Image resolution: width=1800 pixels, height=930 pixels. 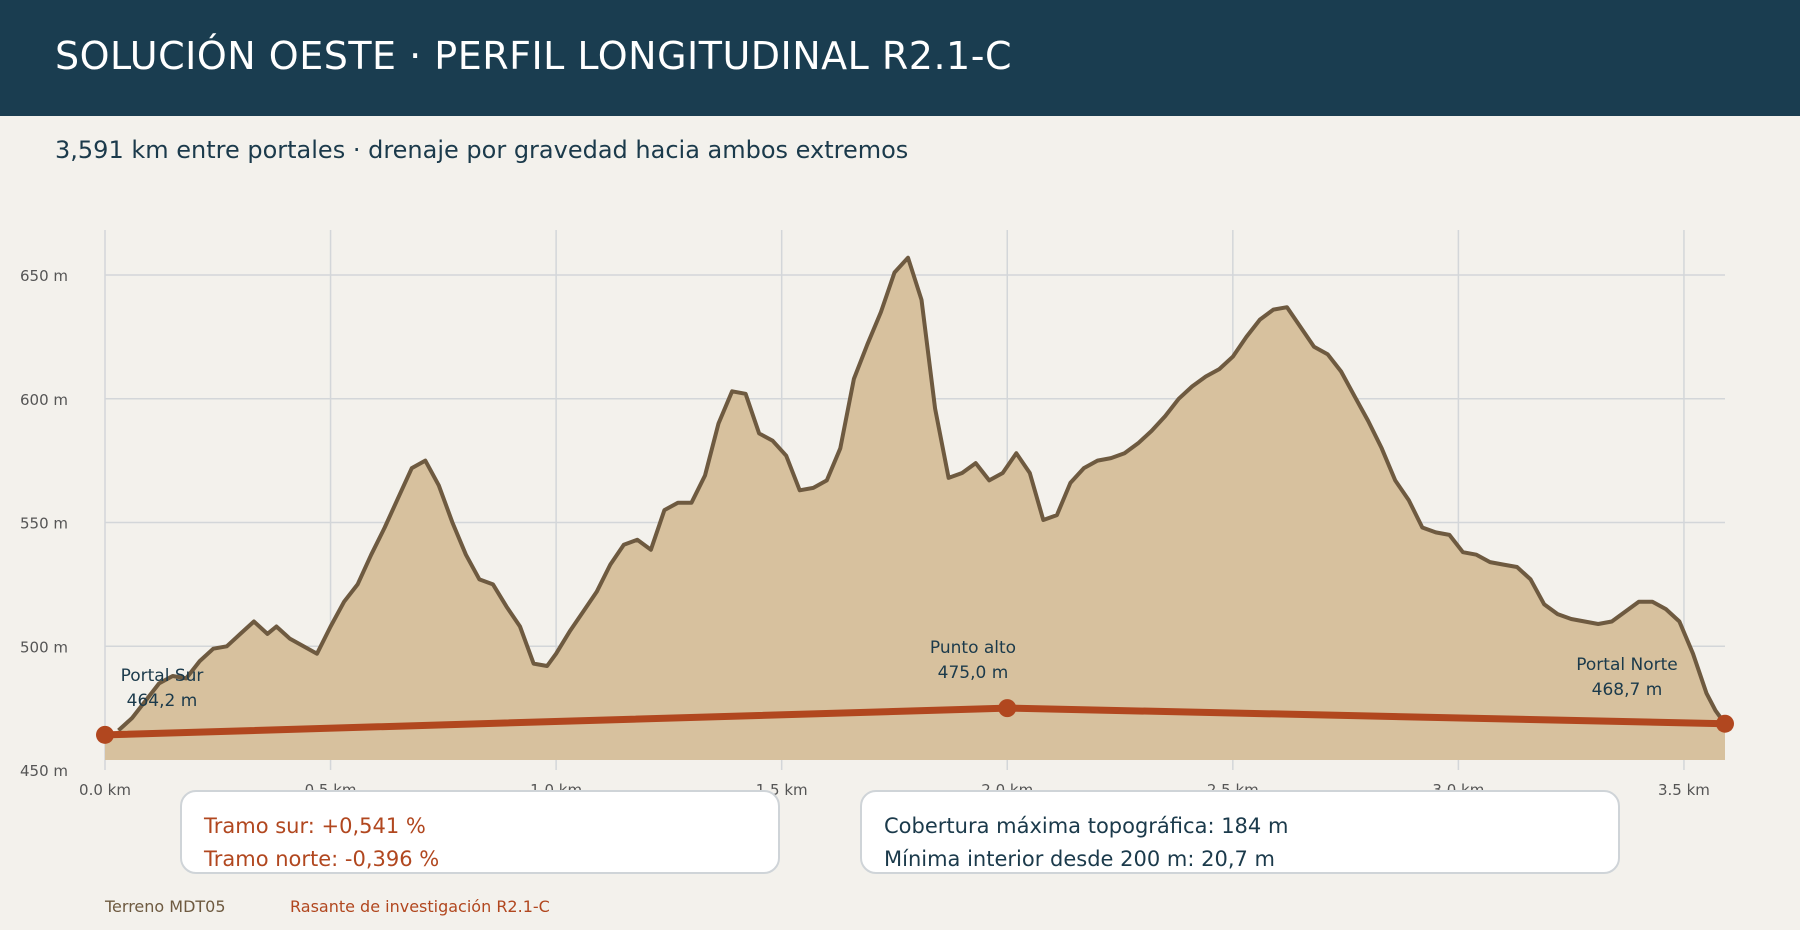 What do you see at coordinates (973, 648) in the screenshot?
I see `annotation-label: Punto alto` at bounding box center [973, 648].